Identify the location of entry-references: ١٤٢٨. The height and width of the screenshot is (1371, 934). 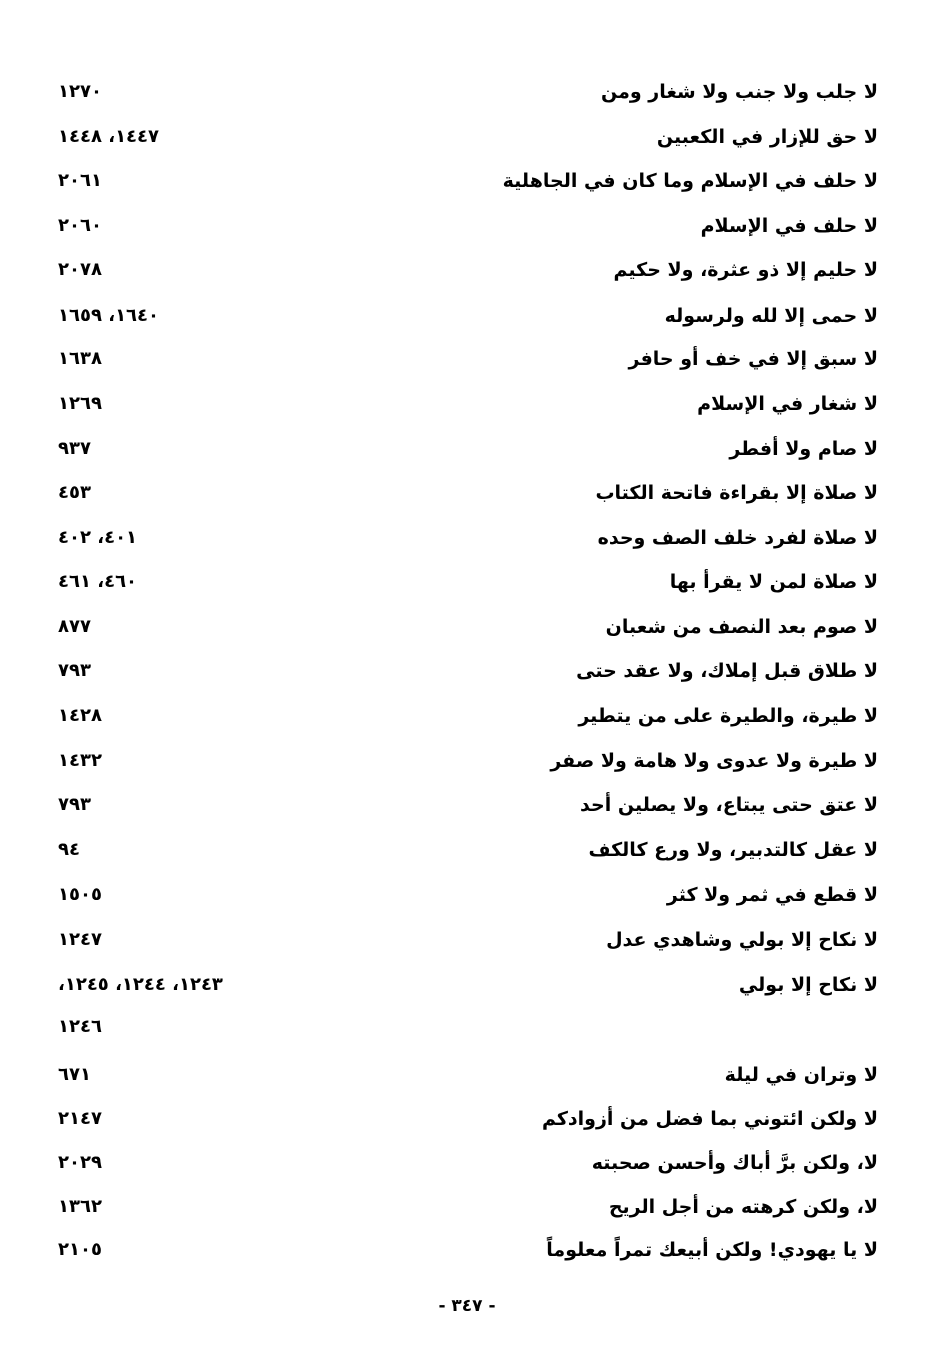
(80, 715).